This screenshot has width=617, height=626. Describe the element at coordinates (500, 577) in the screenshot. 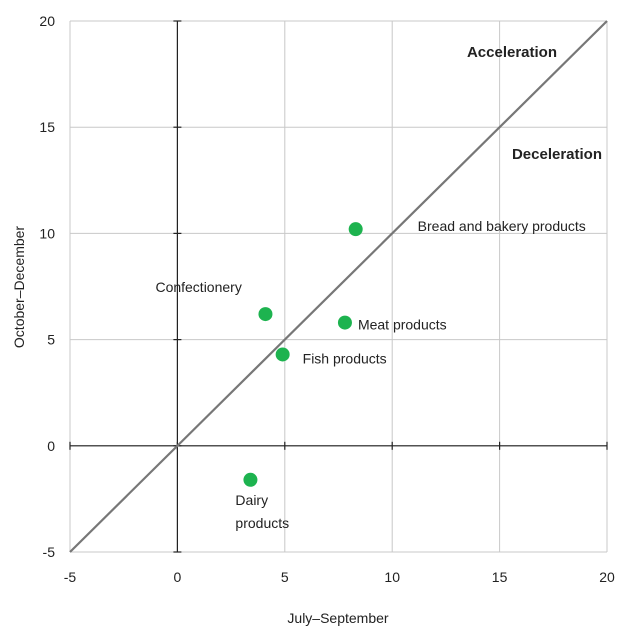

I see `x-tick-label: 15` at that location.